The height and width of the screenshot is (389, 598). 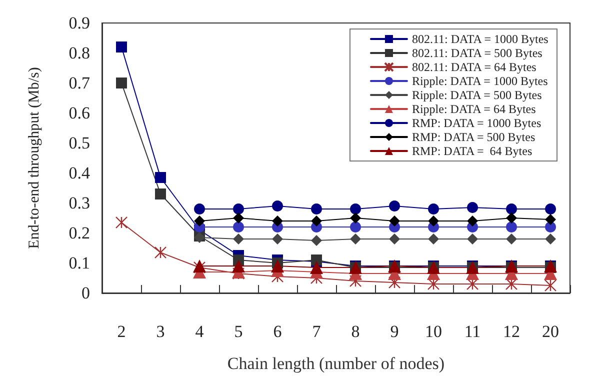 I want to click on x-tick-label: 11, so click(x=472, y=331).